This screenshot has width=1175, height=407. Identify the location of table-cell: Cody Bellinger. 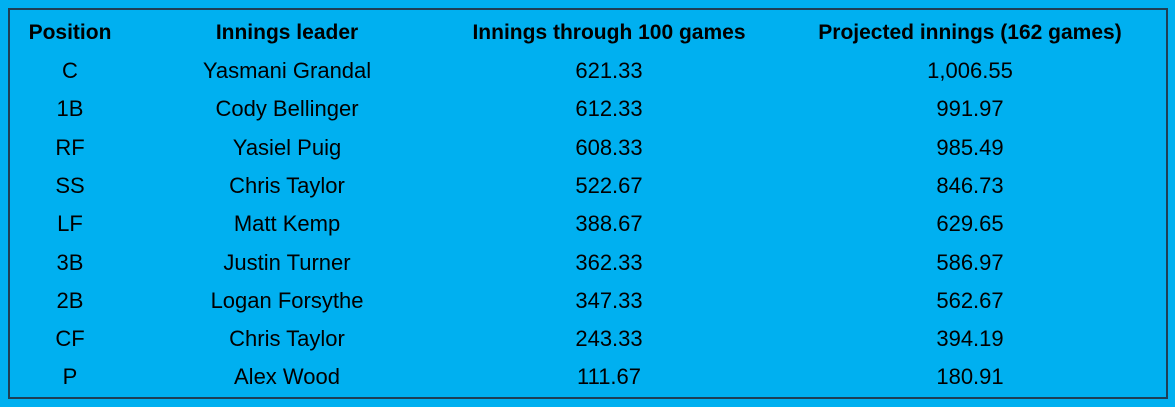
(287, 109).